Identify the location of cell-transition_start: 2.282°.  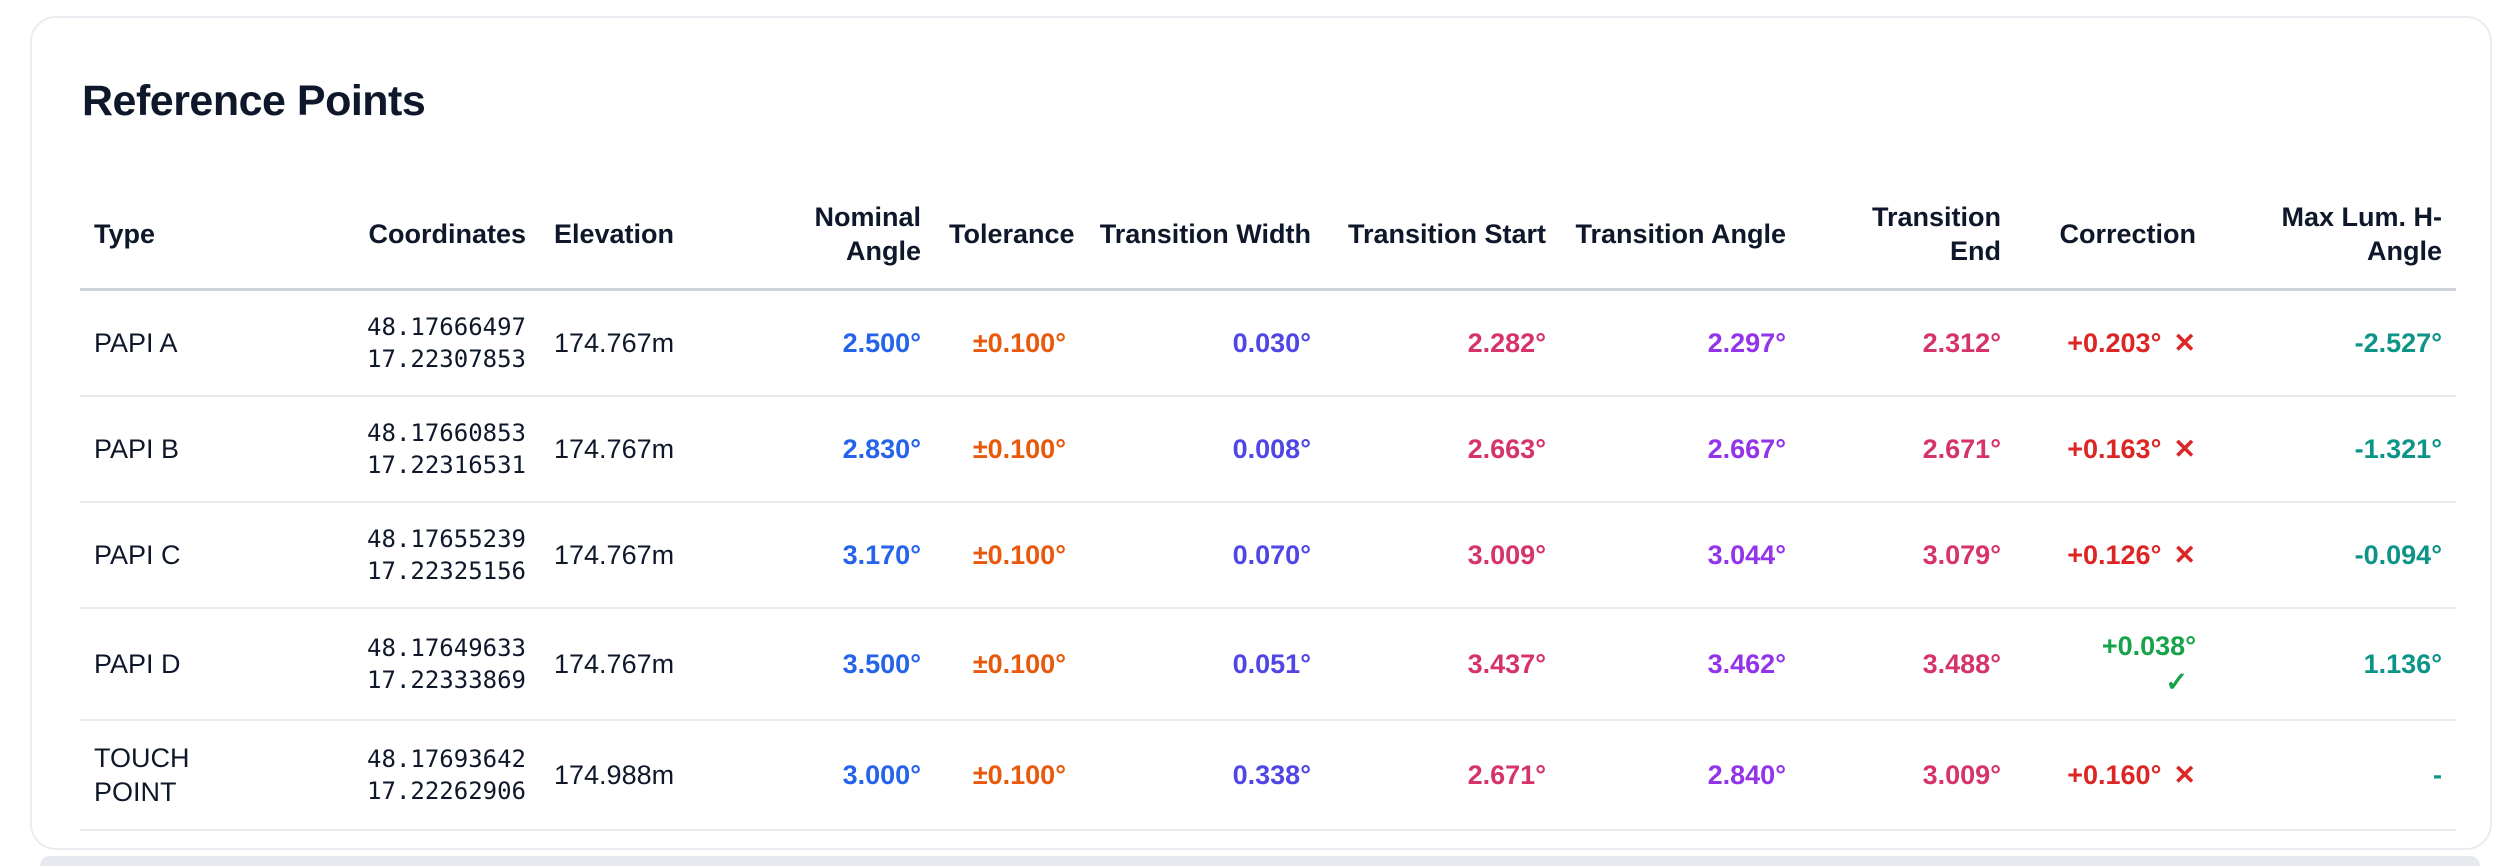
(1442, 343).